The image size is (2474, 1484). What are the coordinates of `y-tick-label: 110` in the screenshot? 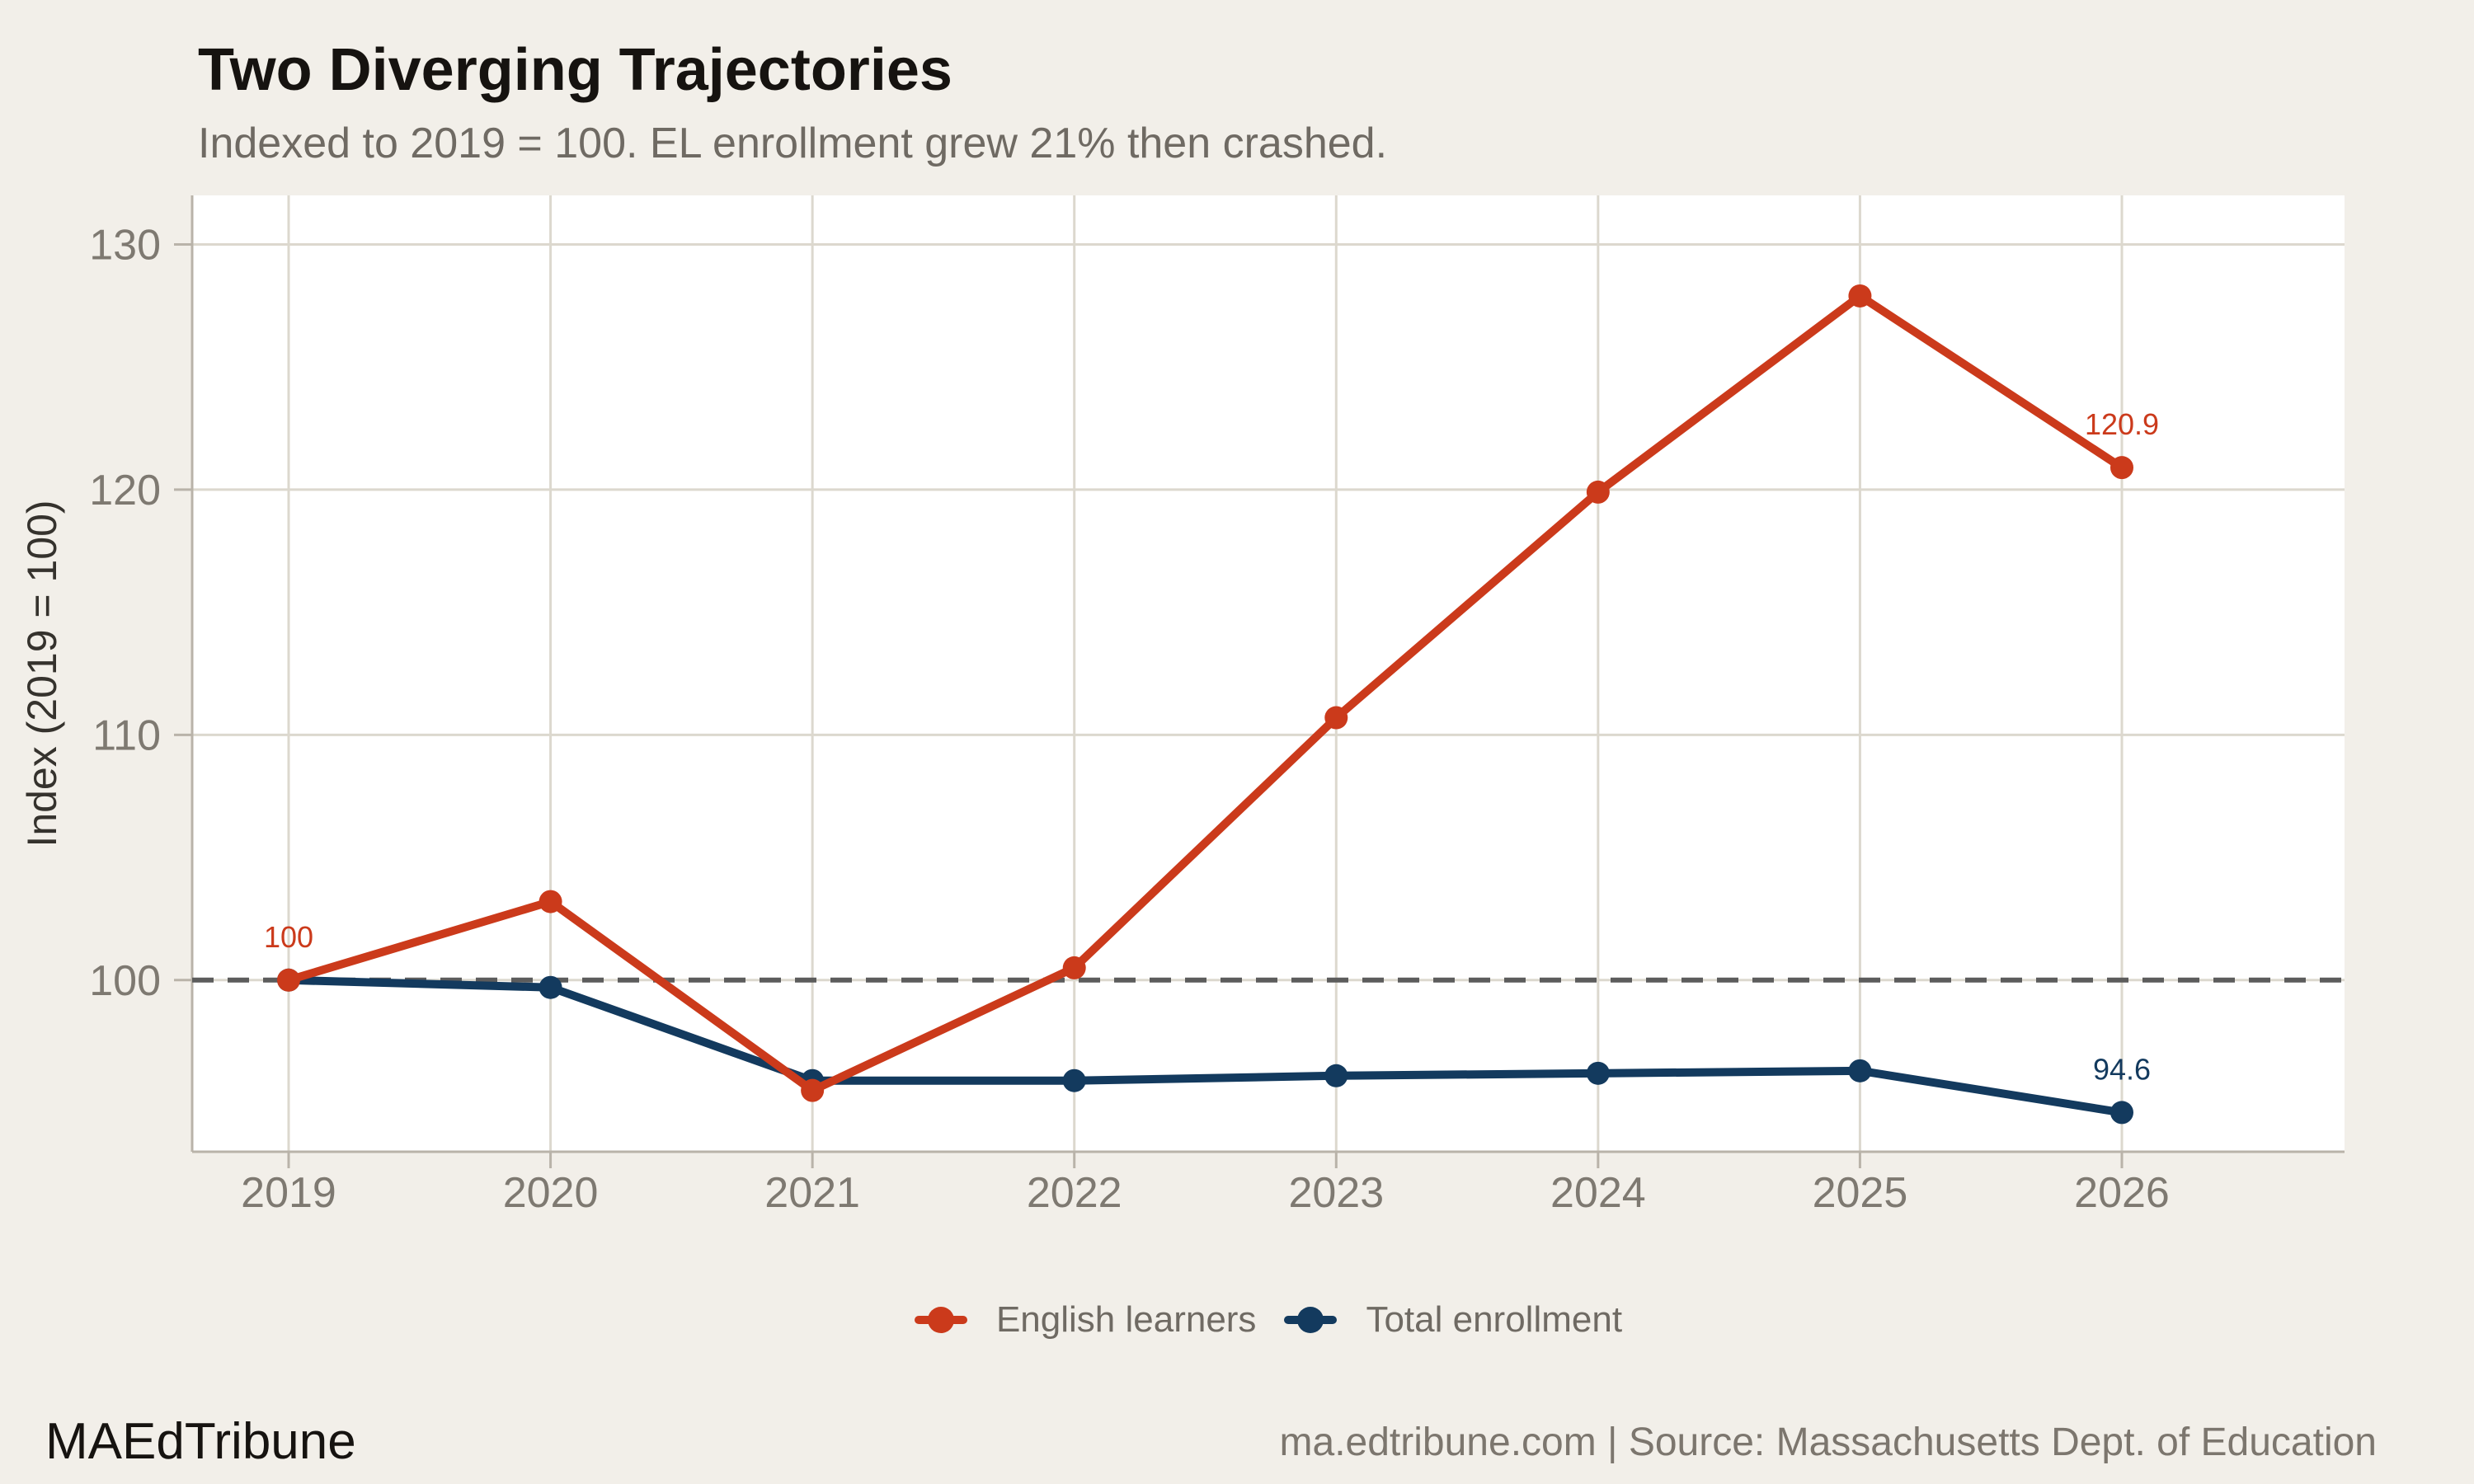 It's located at (126, 735).